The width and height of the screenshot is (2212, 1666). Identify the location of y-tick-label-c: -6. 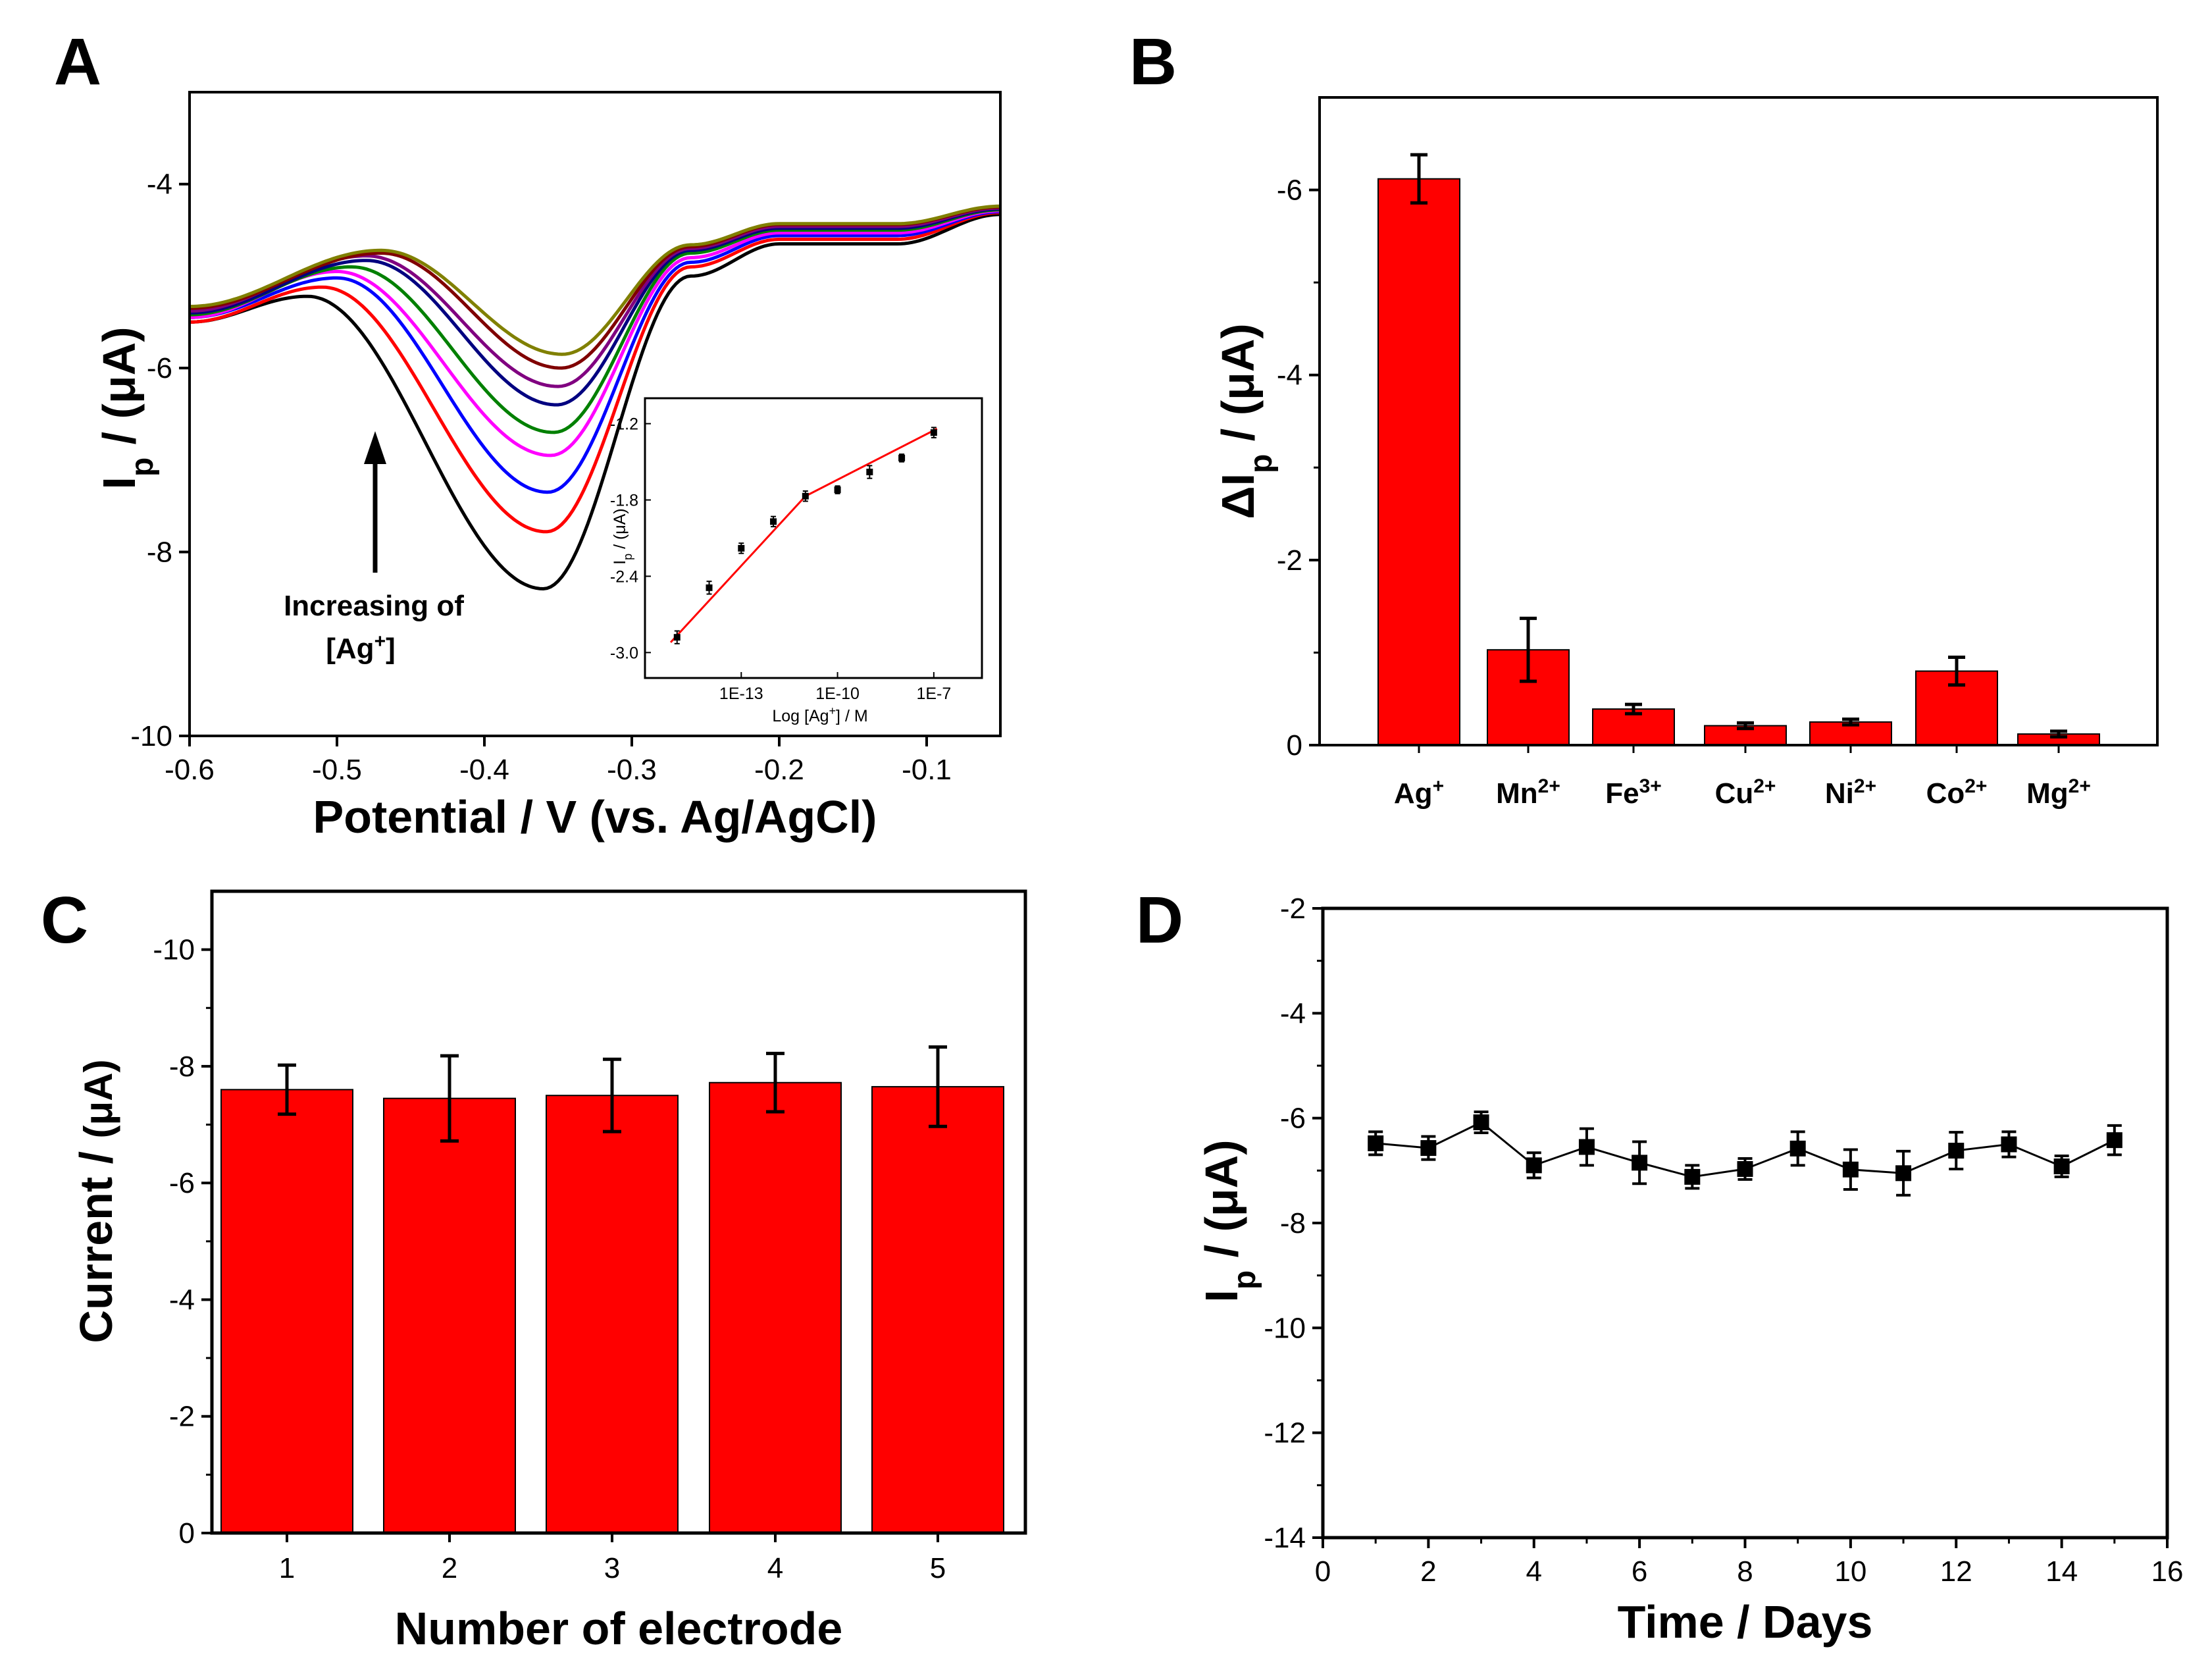
(182, 1183).